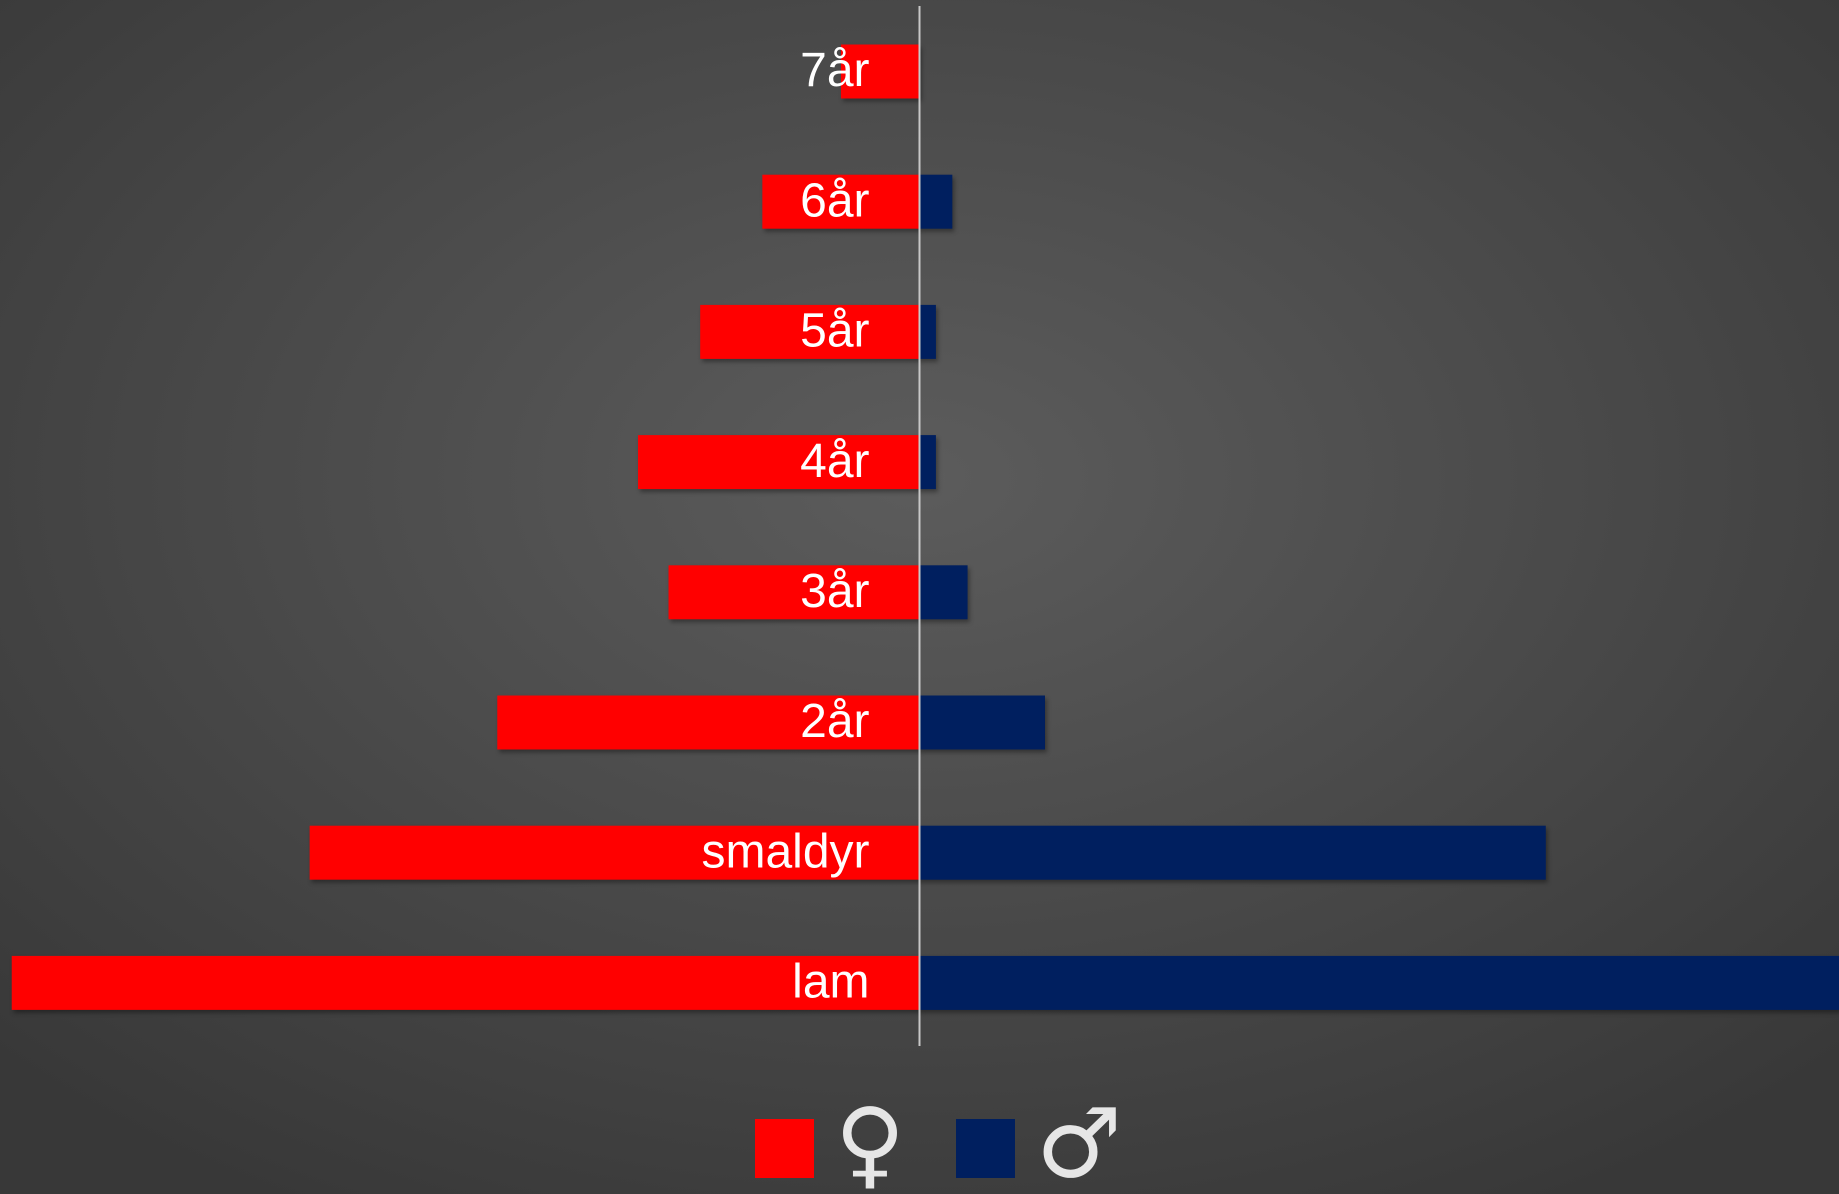 The image size is (1839, 1194). Describe the element at coordinates (870, 1140) in the screenshot. I see `legend-label: ♀` at that location.